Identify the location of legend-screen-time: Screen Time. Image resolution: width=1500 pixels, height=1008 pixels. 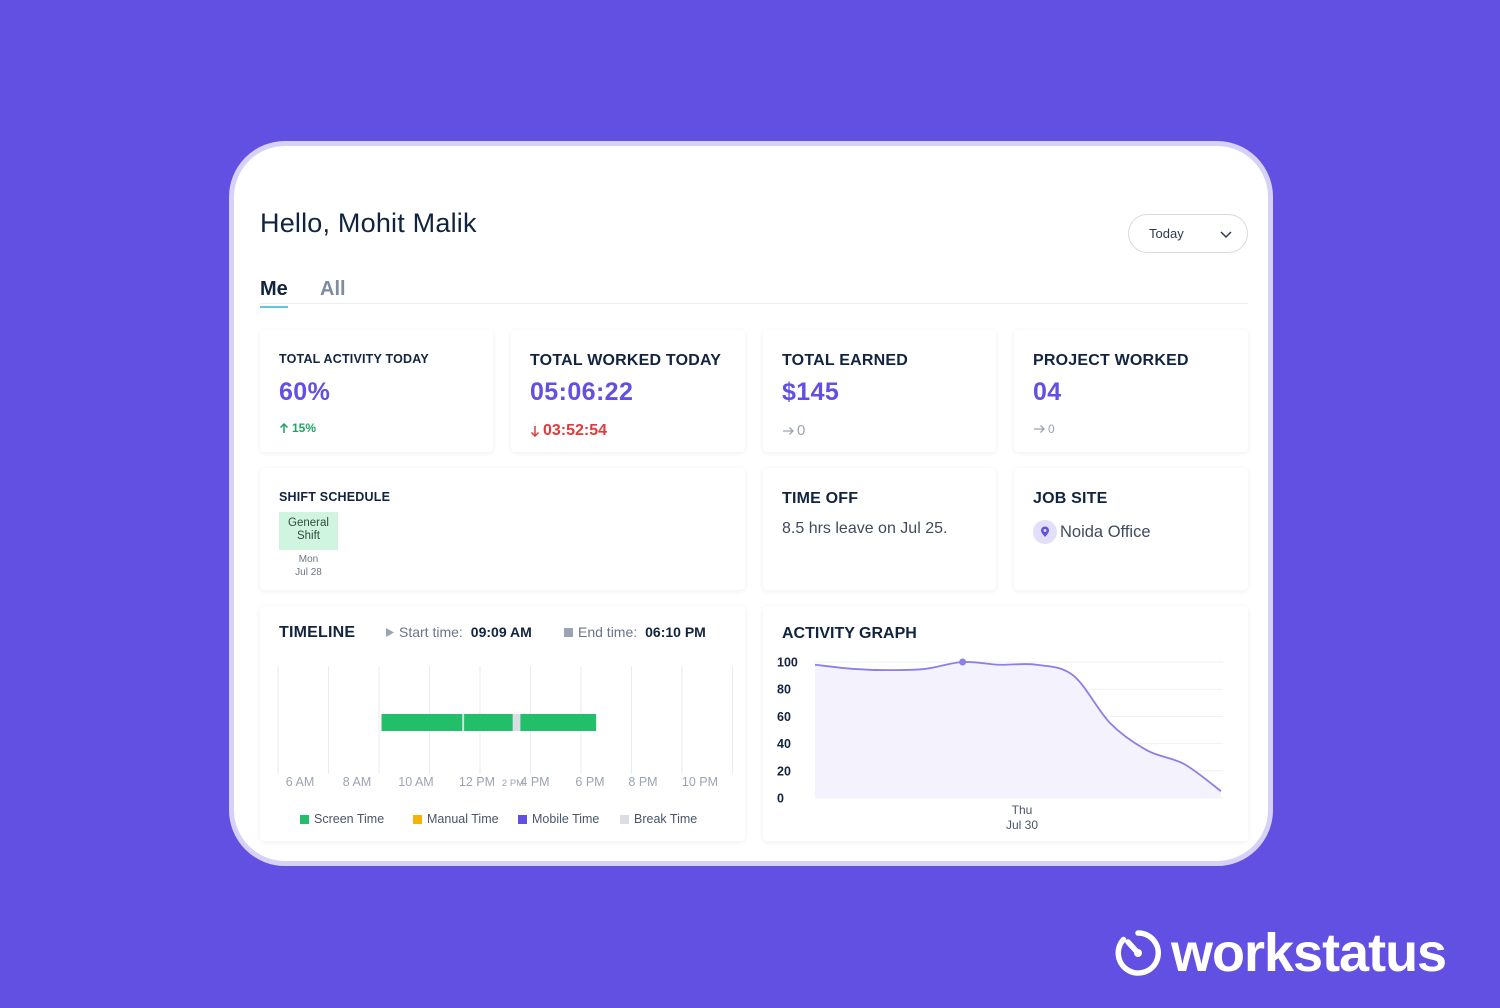
(342, 819).